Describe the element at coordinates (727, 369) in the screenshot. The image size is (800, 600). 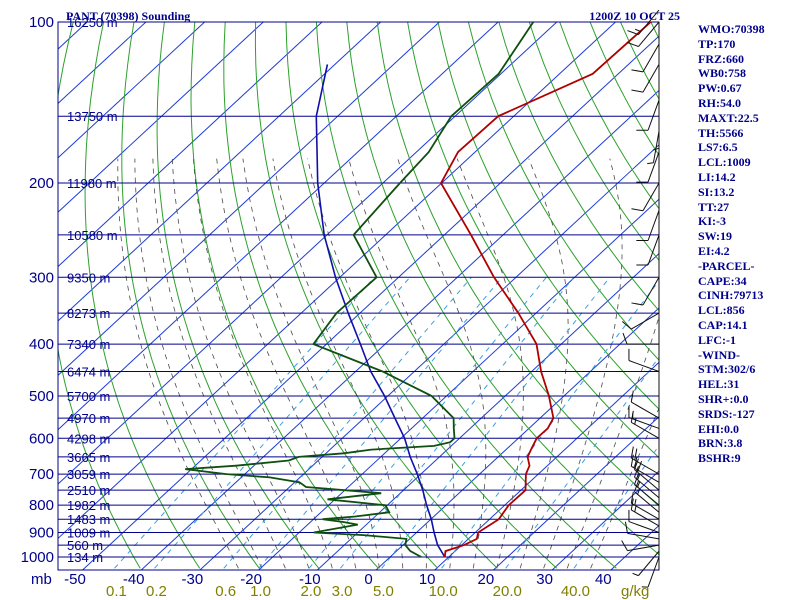
I see `stability-index: STM:302/6` at that location.